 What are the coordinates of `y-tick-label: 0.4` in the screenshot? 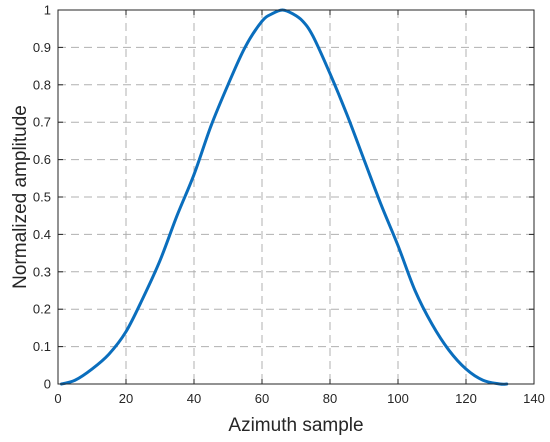 It's located at (42, 234).